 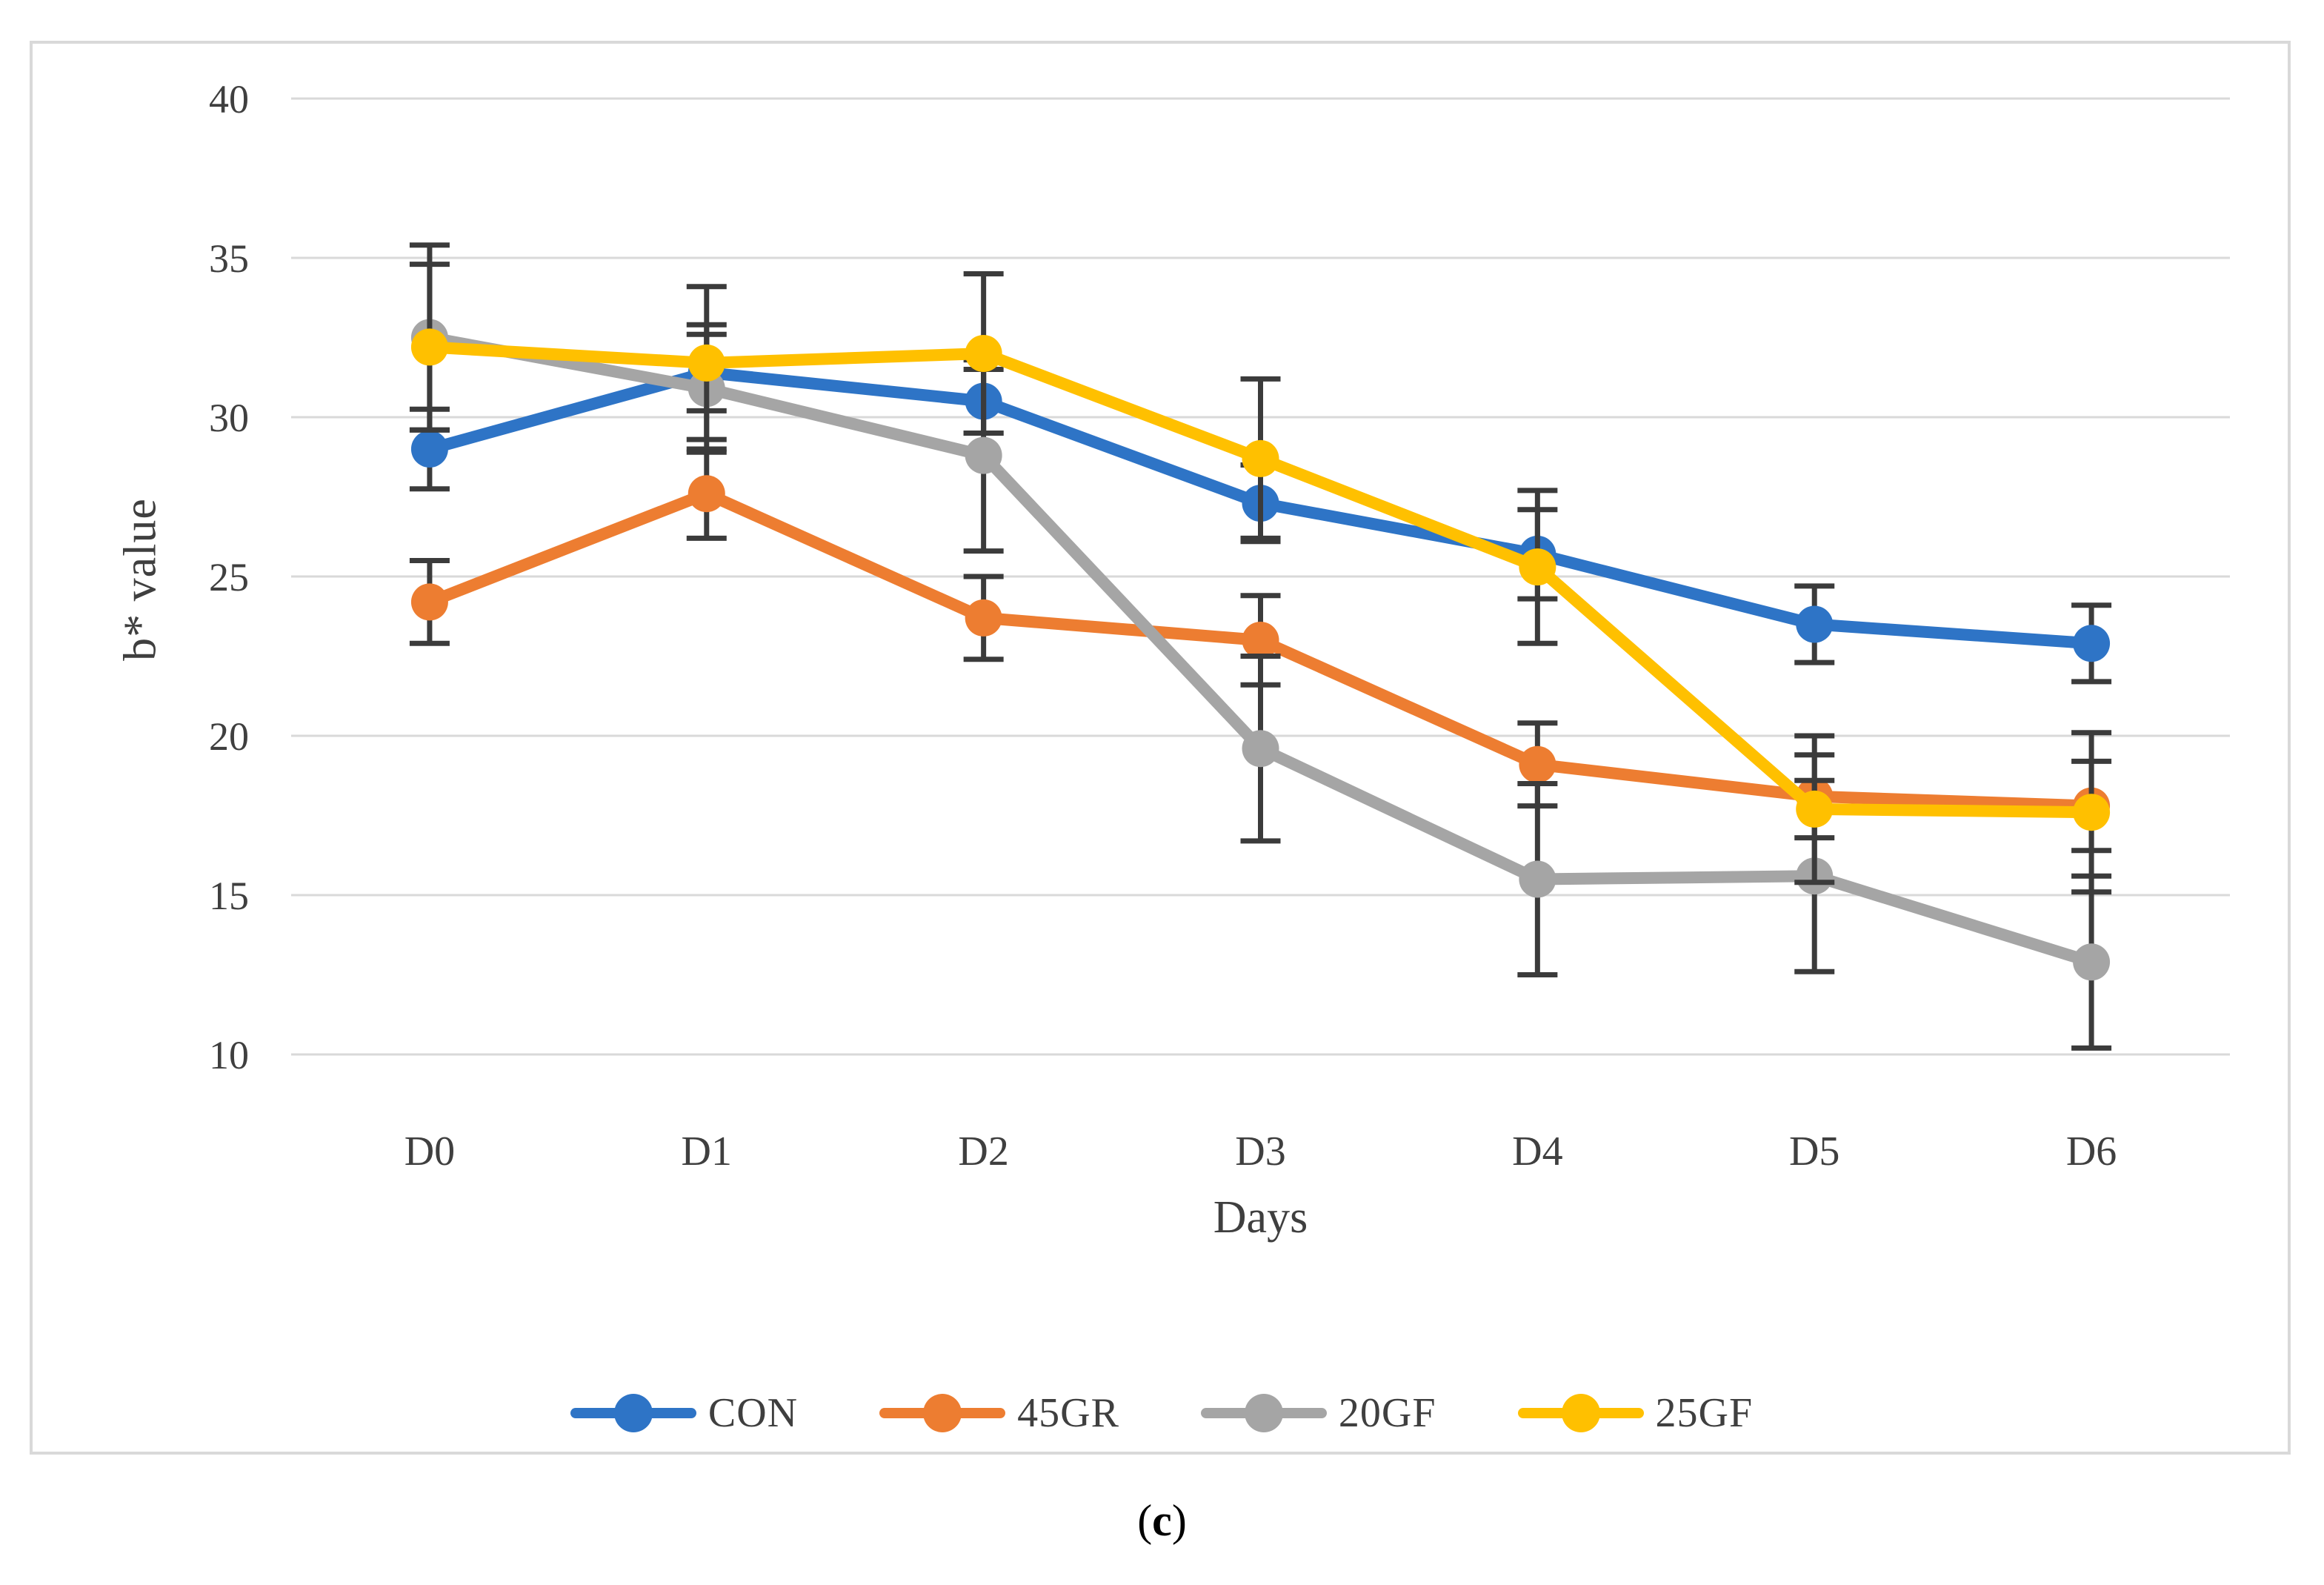 I want to click on legend-marker-20GF, so click(x=1263, y=1413).